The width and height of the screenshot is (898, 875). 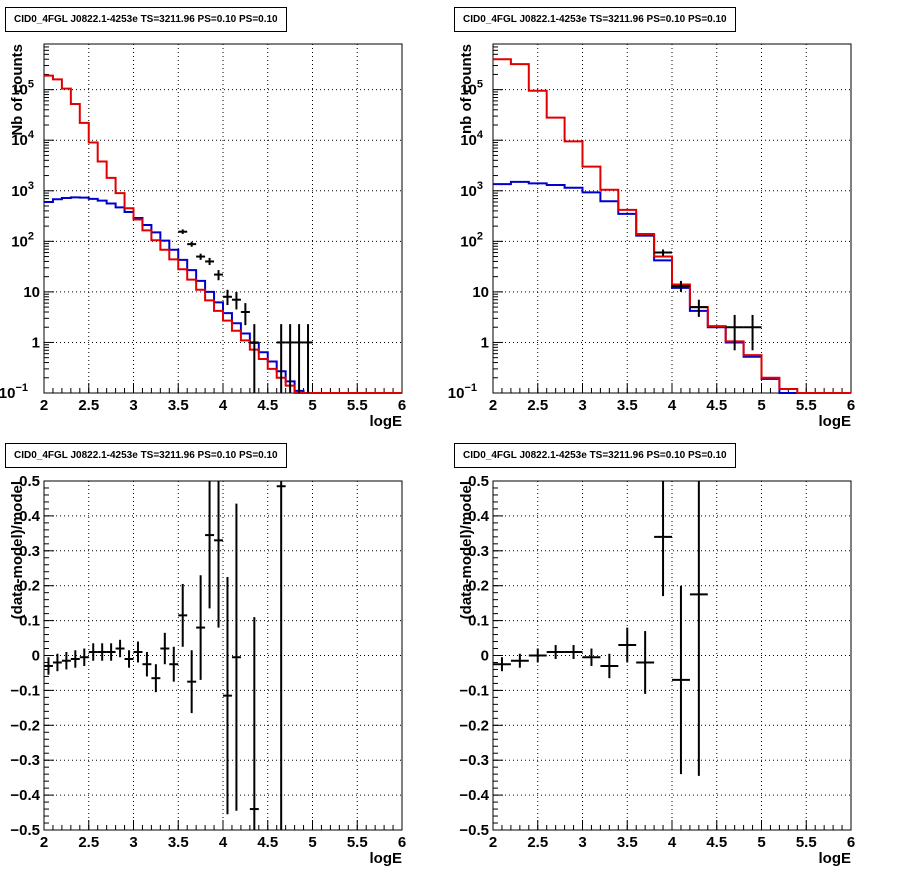 I want to click on y-tick-label: −0.5, so click(x=474, y=830).